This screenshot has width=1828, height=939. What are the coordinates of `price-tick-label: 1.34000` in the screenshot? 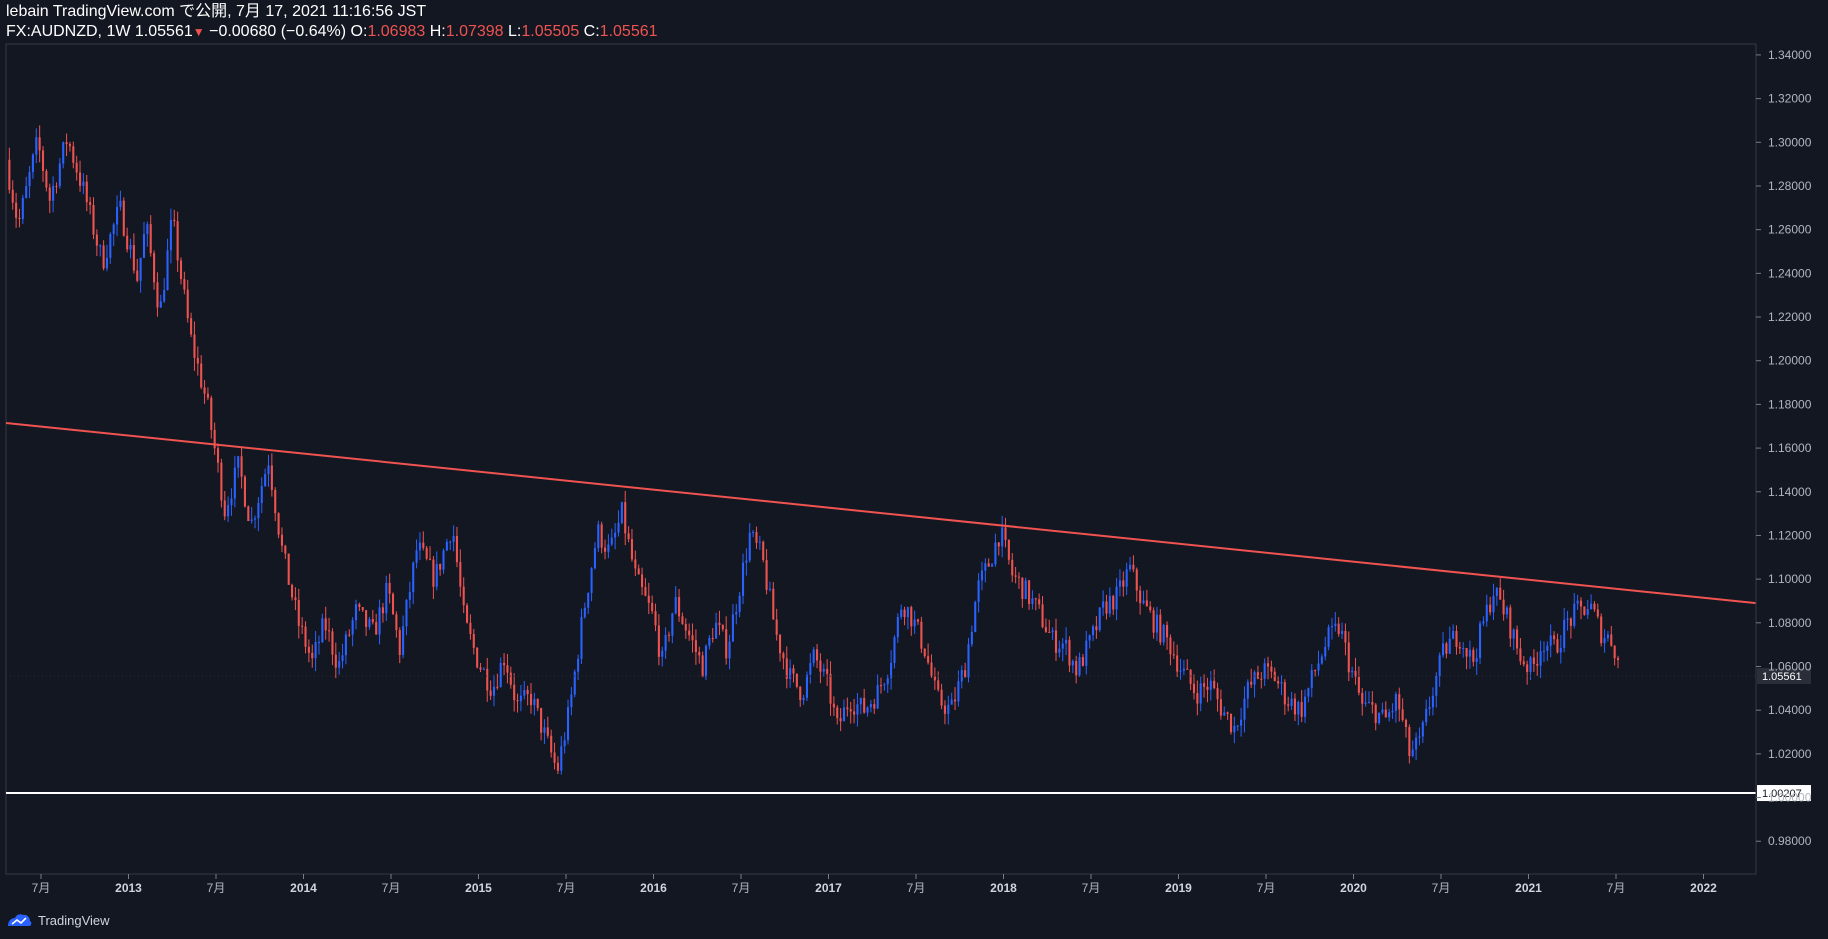 It's located at (1790, 55).